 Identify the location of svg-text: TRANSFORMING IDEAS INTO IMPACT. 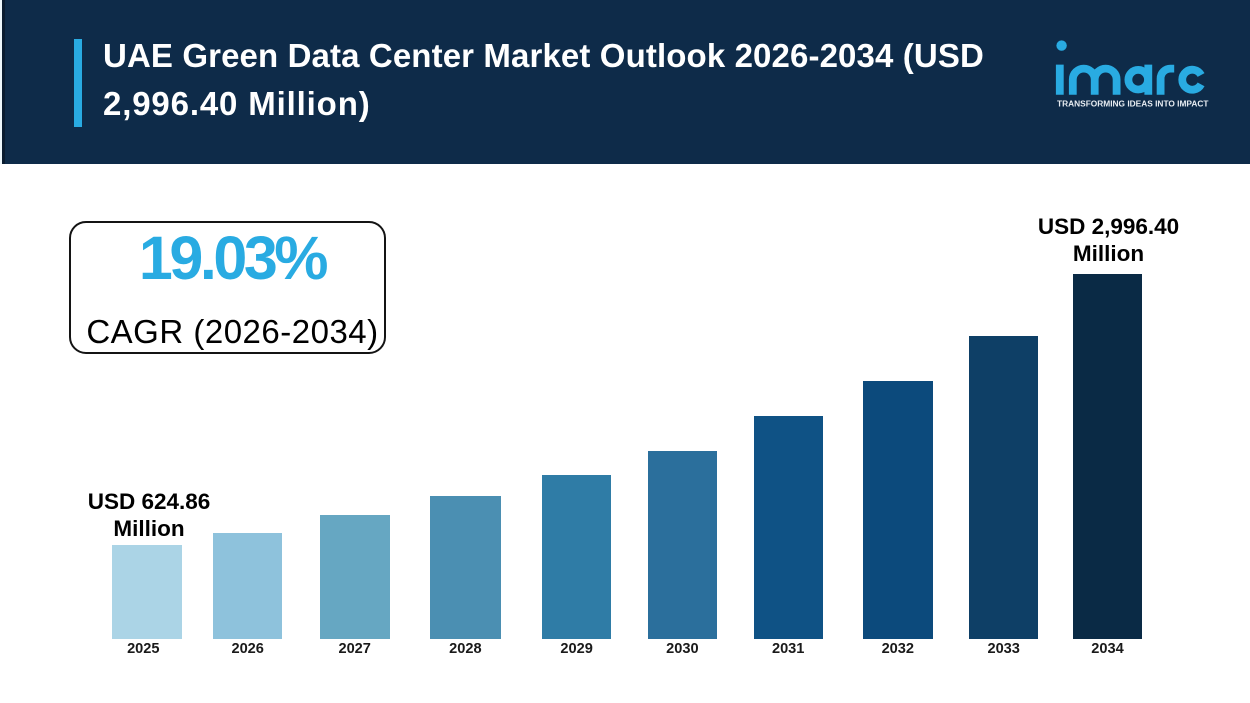
(1133, 103).